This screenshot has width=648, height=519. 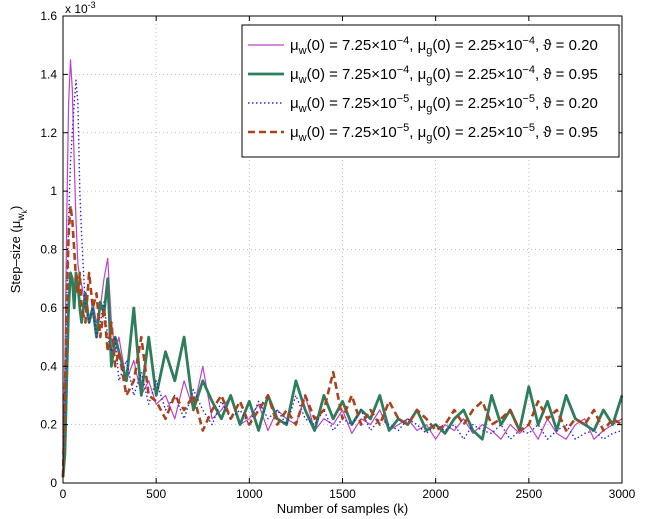 What do you see at coordinates (156, 494) in the screenshot?
I see `x-tick-label: 500` at bounding box center [156, 494].